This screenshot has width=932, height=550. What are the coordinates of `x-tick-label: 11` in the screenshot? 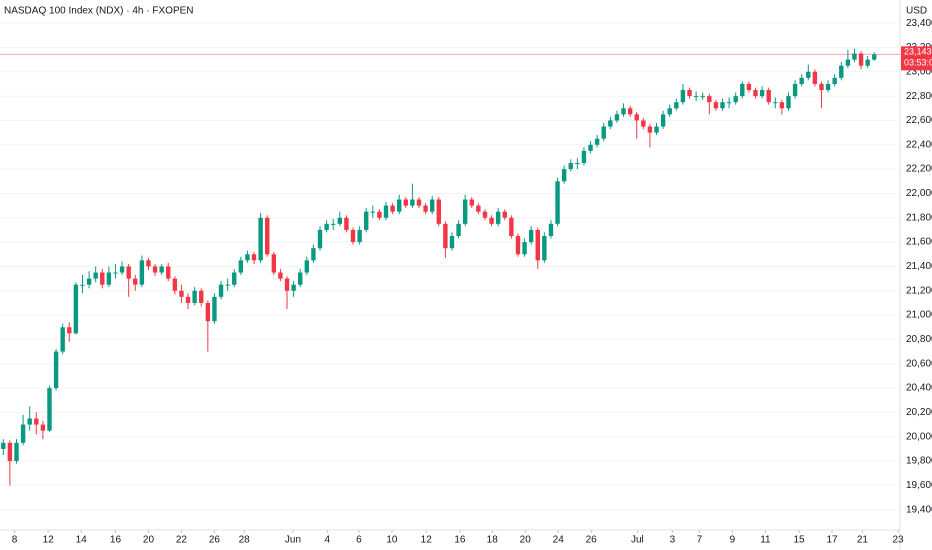 It's located at (765, 540).